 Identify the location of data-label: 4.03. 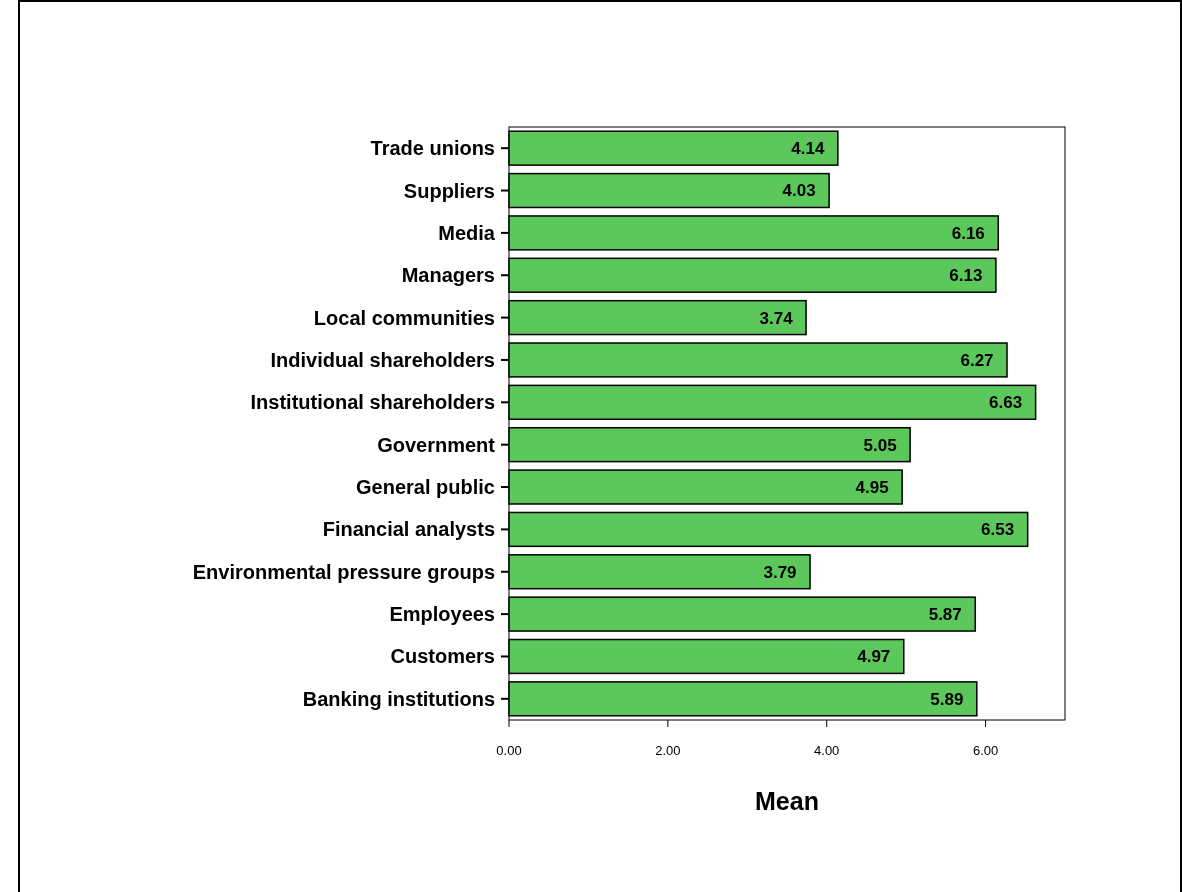
(799, 191).